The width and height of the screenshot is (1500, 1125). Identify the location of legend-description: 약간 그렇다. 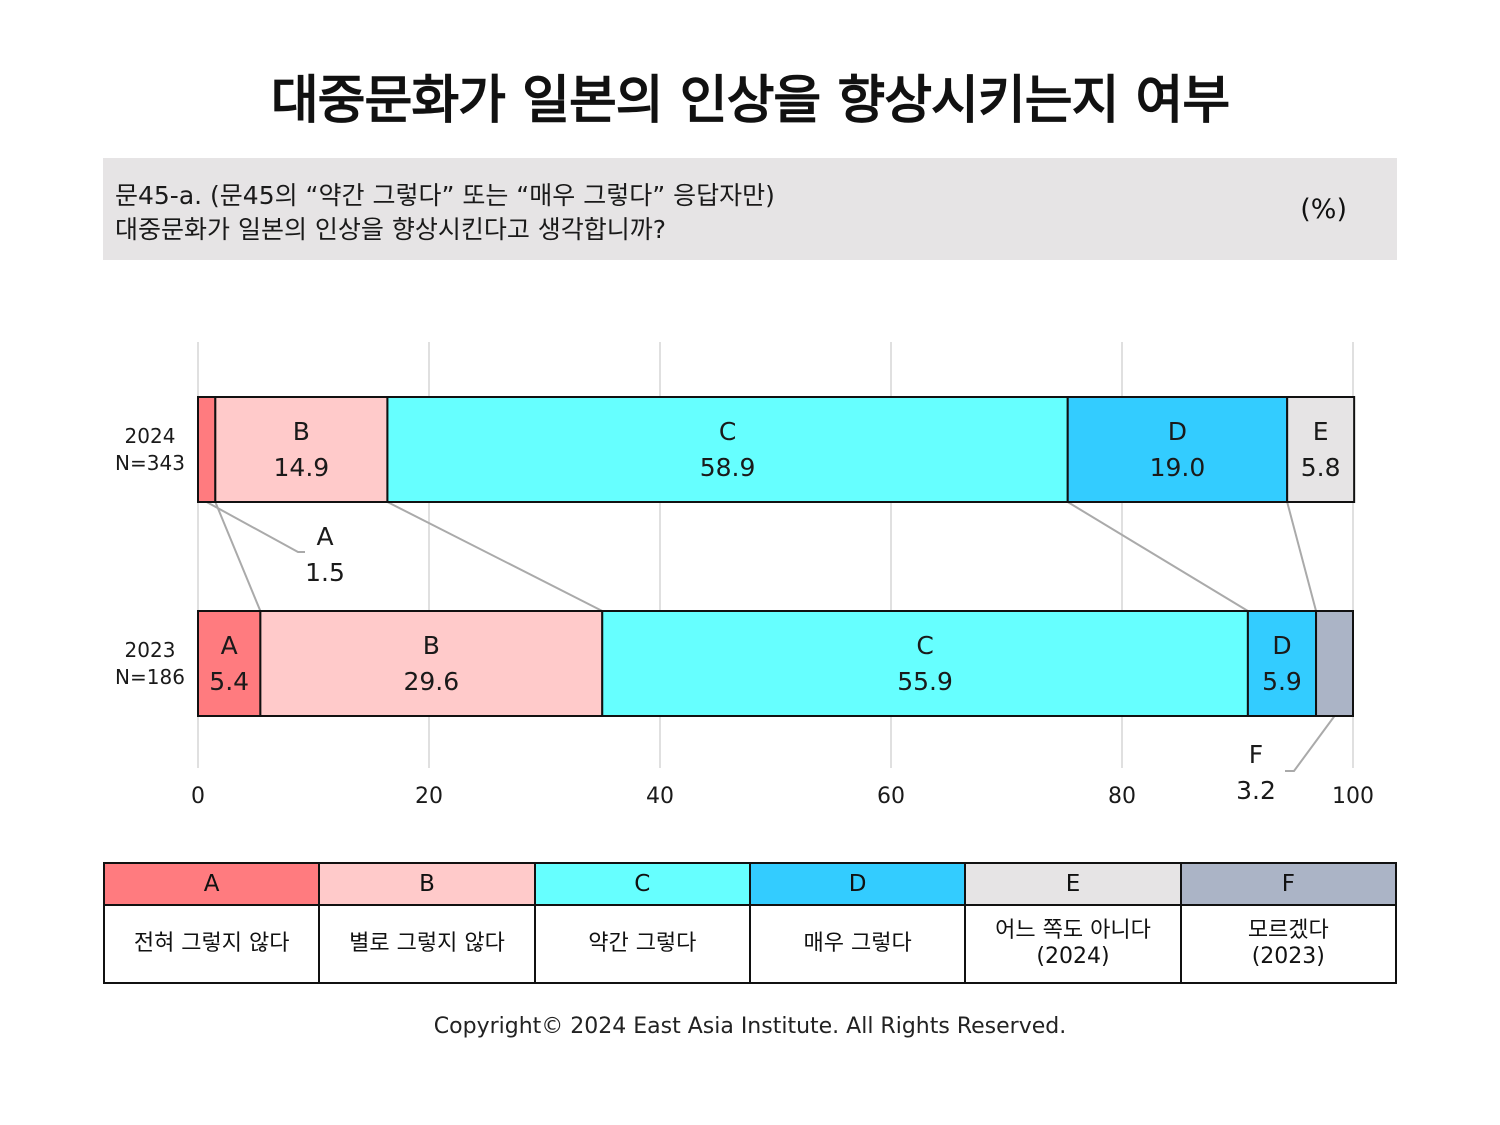
(642, 943).